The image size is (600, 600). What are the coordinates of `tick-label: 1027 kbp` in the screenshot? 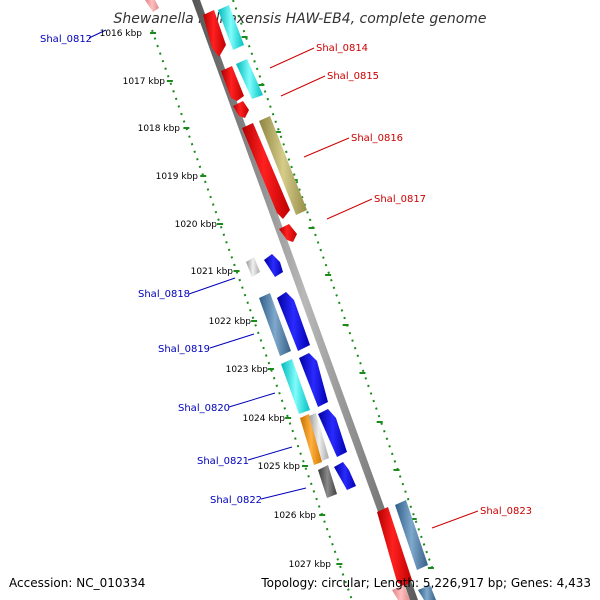 It's located at (310, 565).